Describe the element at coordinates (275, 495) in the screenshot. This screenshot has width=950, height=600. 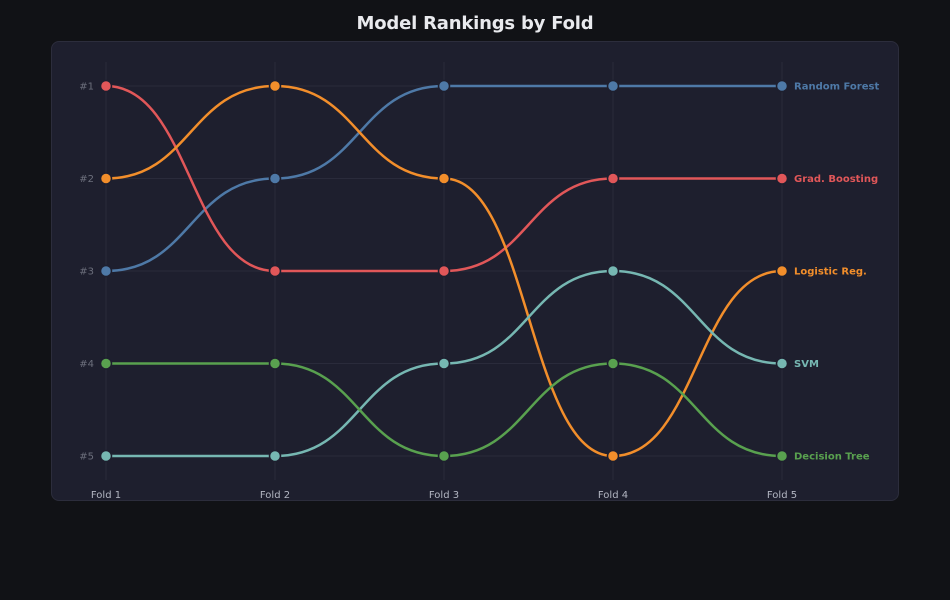
I see `x-tick-label: Fold 2` at that location.